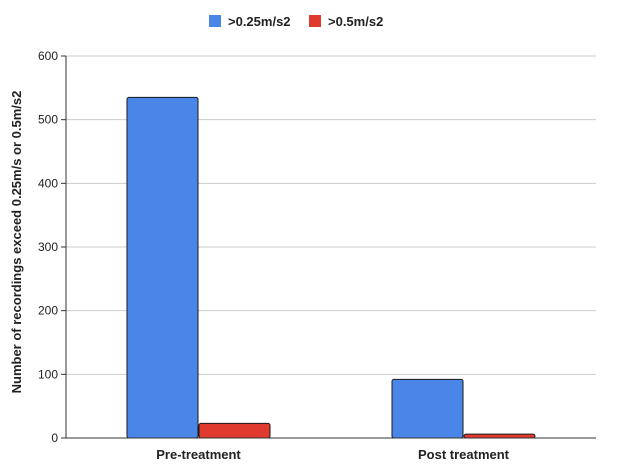 The width and height of the screenshot is (622, 468). Describe the element at coordinates (198, 454) in the screenshot. I see `x-category-label: Pre-treatment` at that location.